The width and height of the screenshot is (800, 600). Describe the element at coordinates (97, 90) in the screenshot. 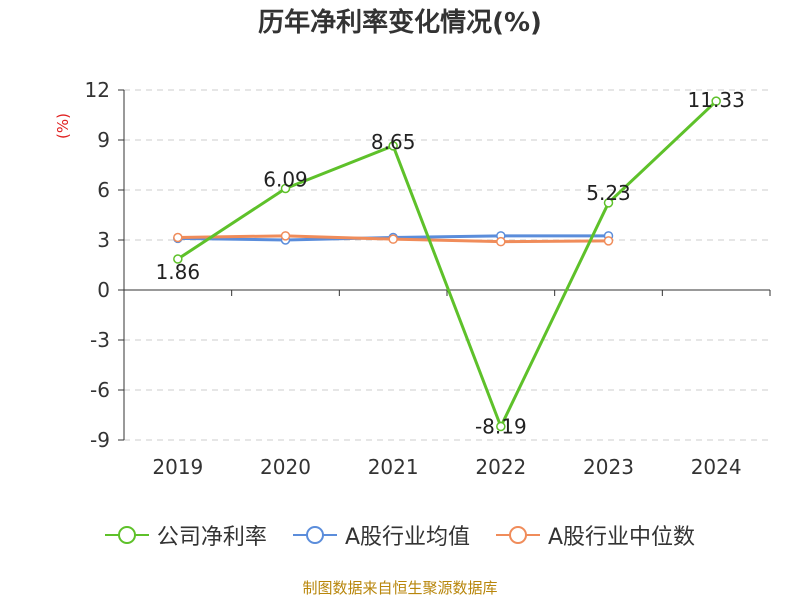

I see `y-tick-label: 12` at that location.